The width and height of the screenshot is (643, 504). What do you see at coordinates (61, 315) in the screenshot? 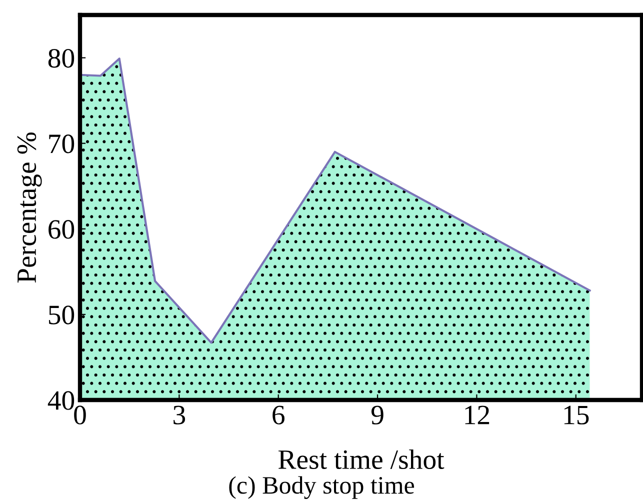
I see `y-tick-label: 50` at bounding box center [61, 315].